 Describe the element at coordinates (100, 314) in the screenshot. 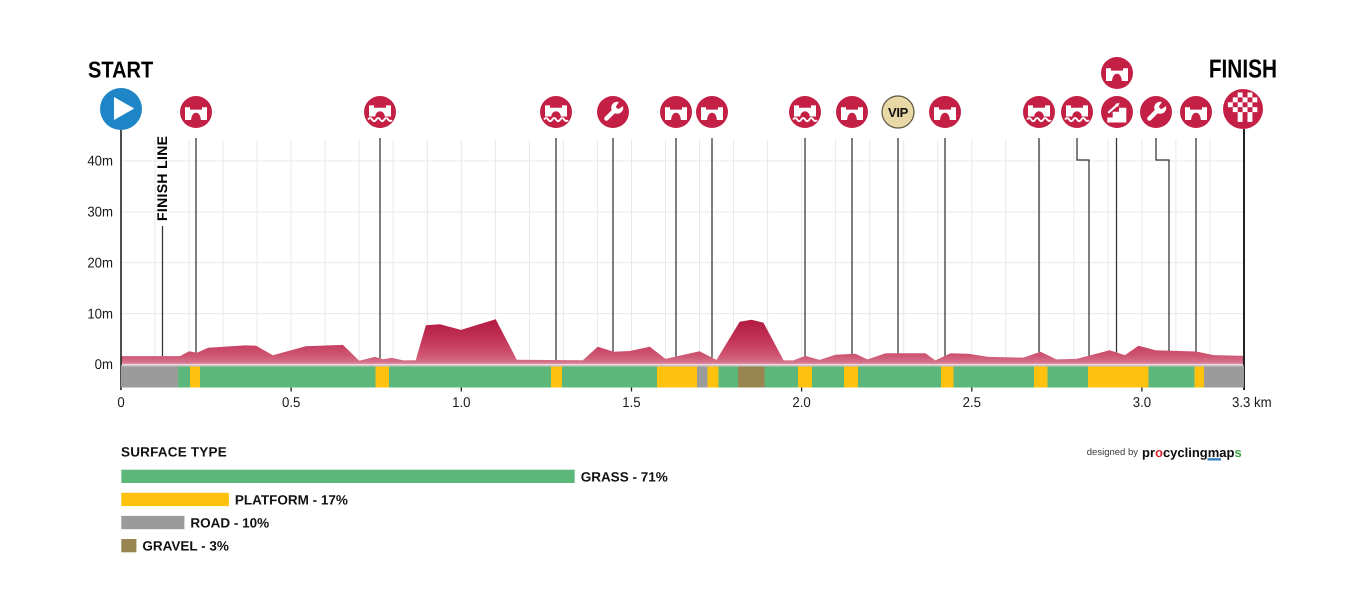

I see `svg-text: 10m` at that location.